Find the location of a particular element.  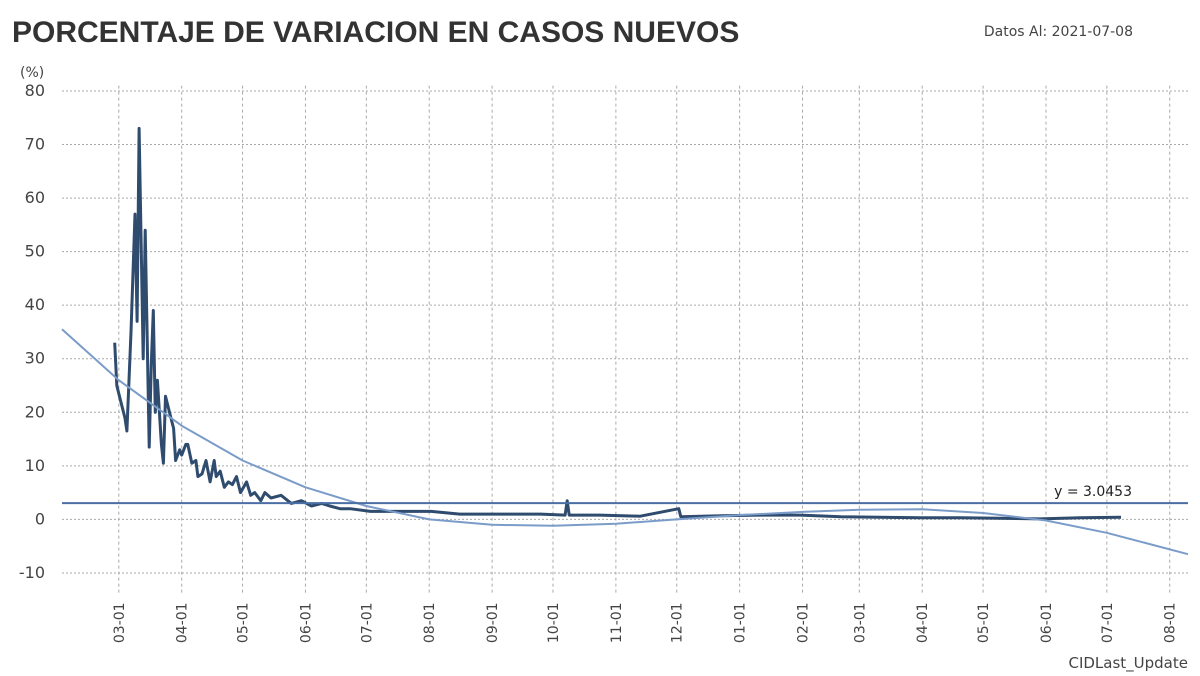

y-axis-label: (%) is located at coordinates (32, 73).